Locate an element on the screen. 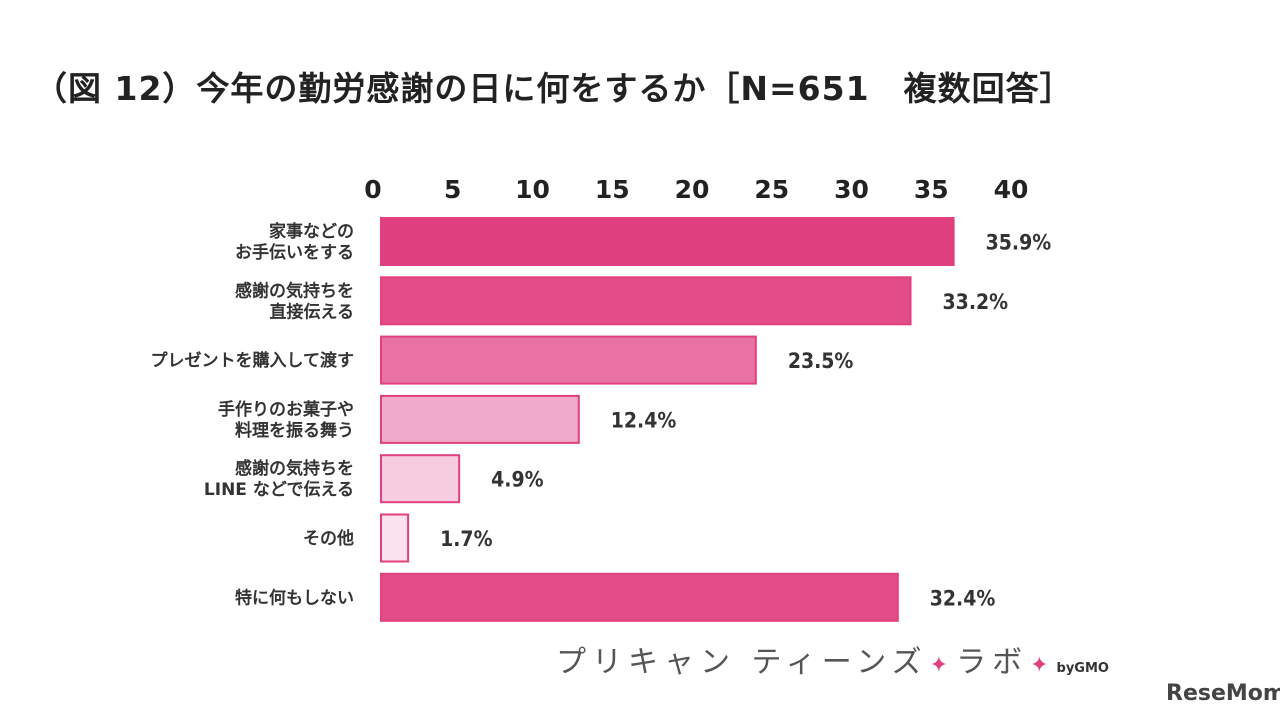 This screenshot has width=1280, height=719. brand-logo: プリキャン ティーンズ✦ラボ✦ byGMO is located at coordinates (832, 659).